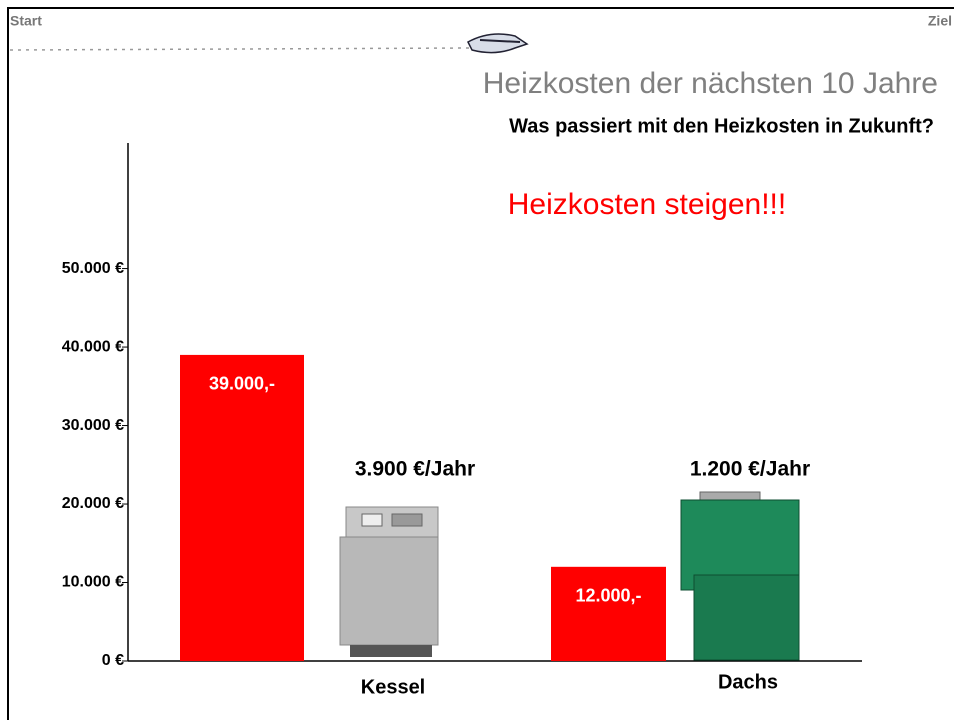  Describe the element at coordinates (93, 582) in the screenshot. I see `y-tick-label: 10.000 €` at that location.